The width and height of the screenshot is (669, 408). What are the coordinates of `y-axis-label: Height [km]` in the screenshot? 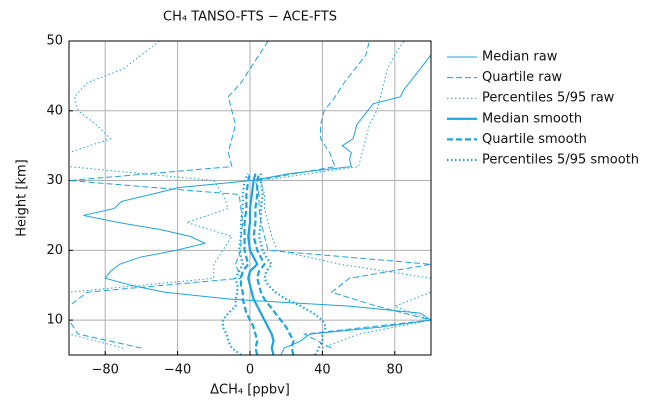 It's located at (22, 197).